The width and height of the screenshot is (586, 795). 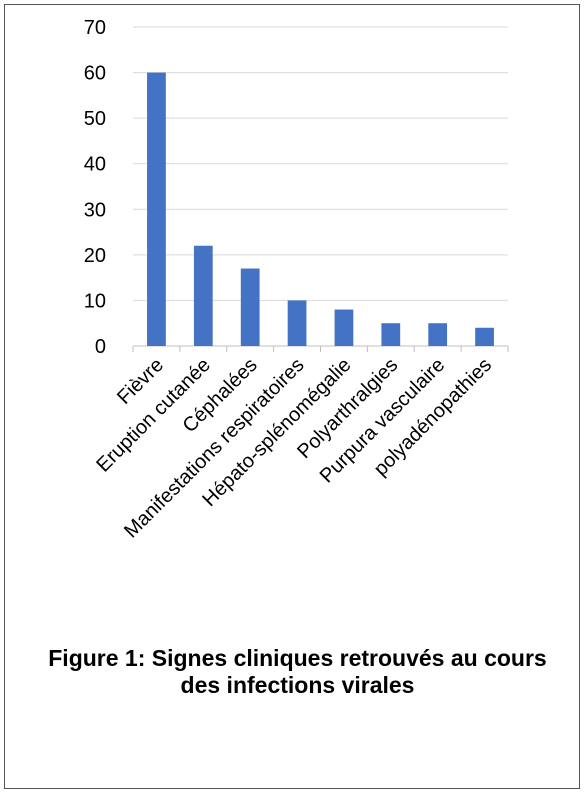 What do you see at coordinates (320, 348) in the screenshot?
I see `axes` at bounding box center [320, 348].